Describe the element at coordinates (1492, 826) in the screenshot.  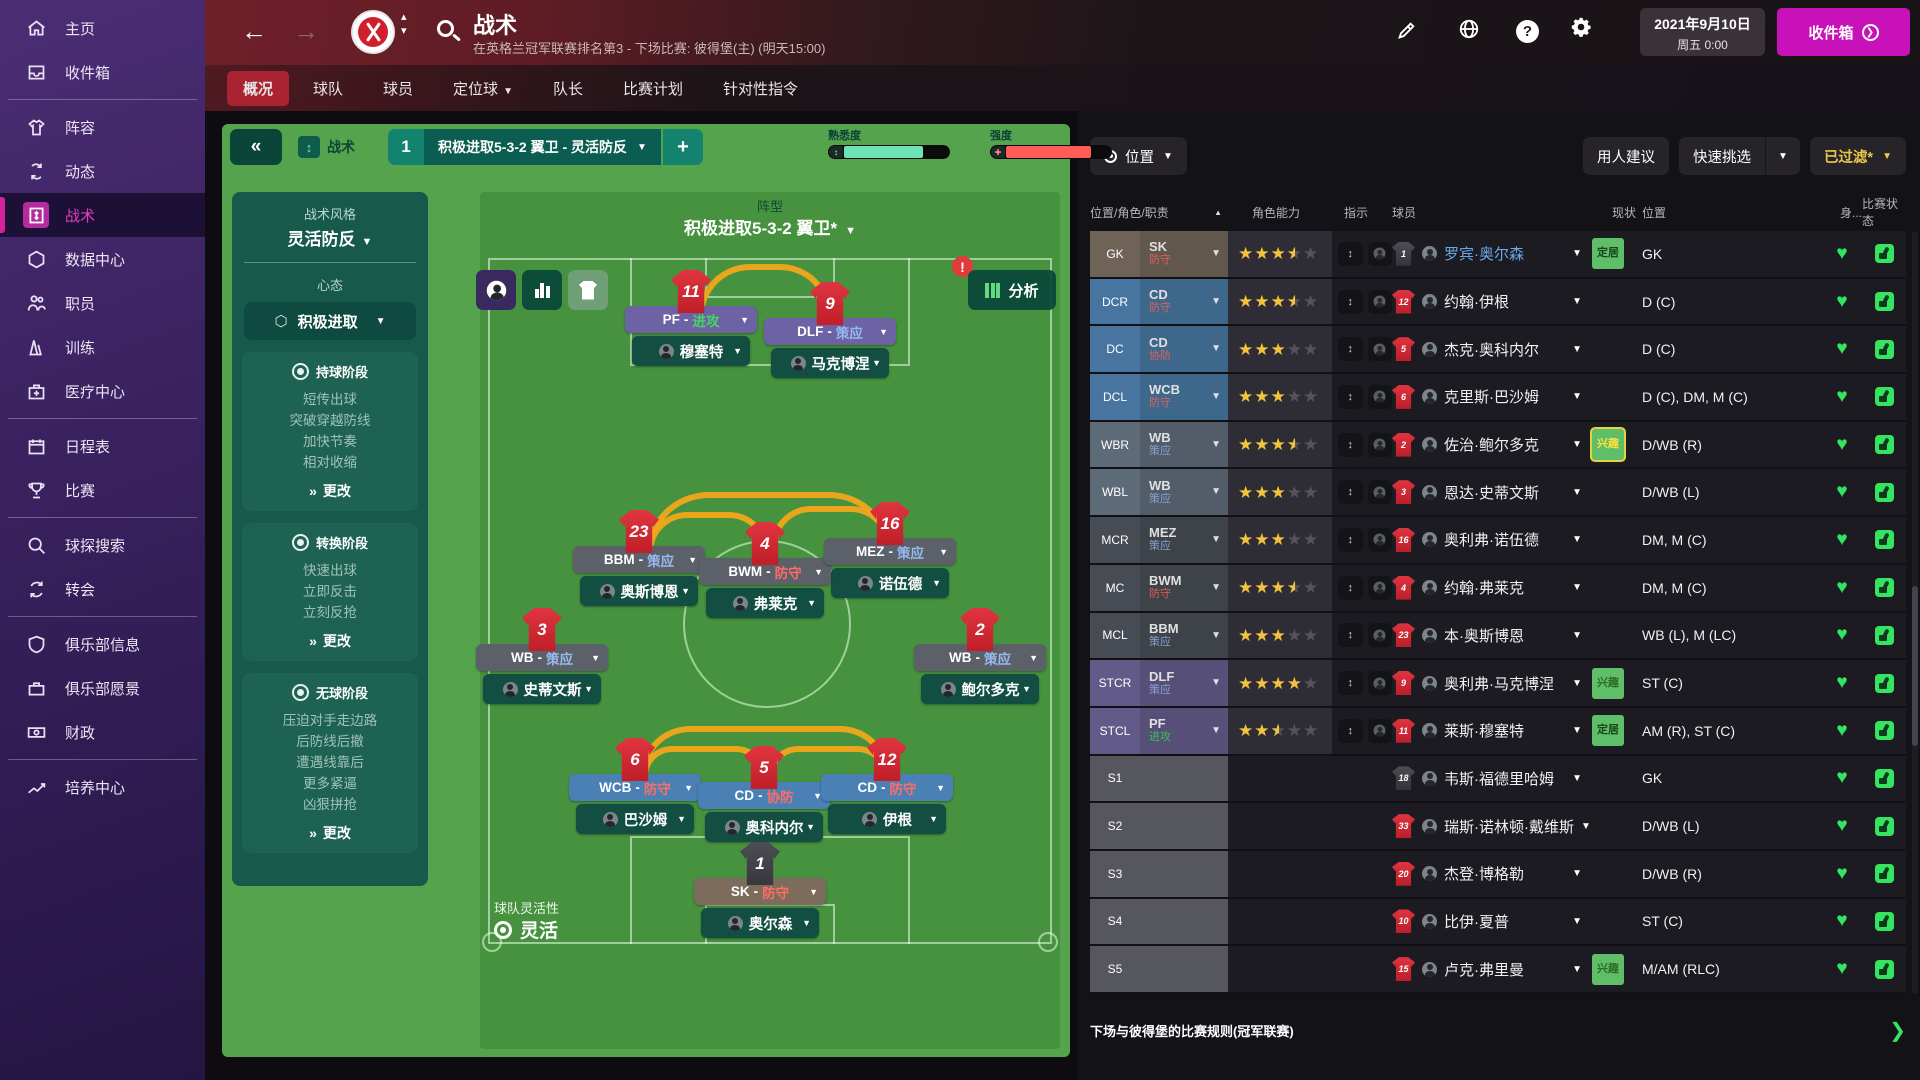
I see `player-cell: 33 瑞斯·诺林顿·戴维斯 ▼` at that location.